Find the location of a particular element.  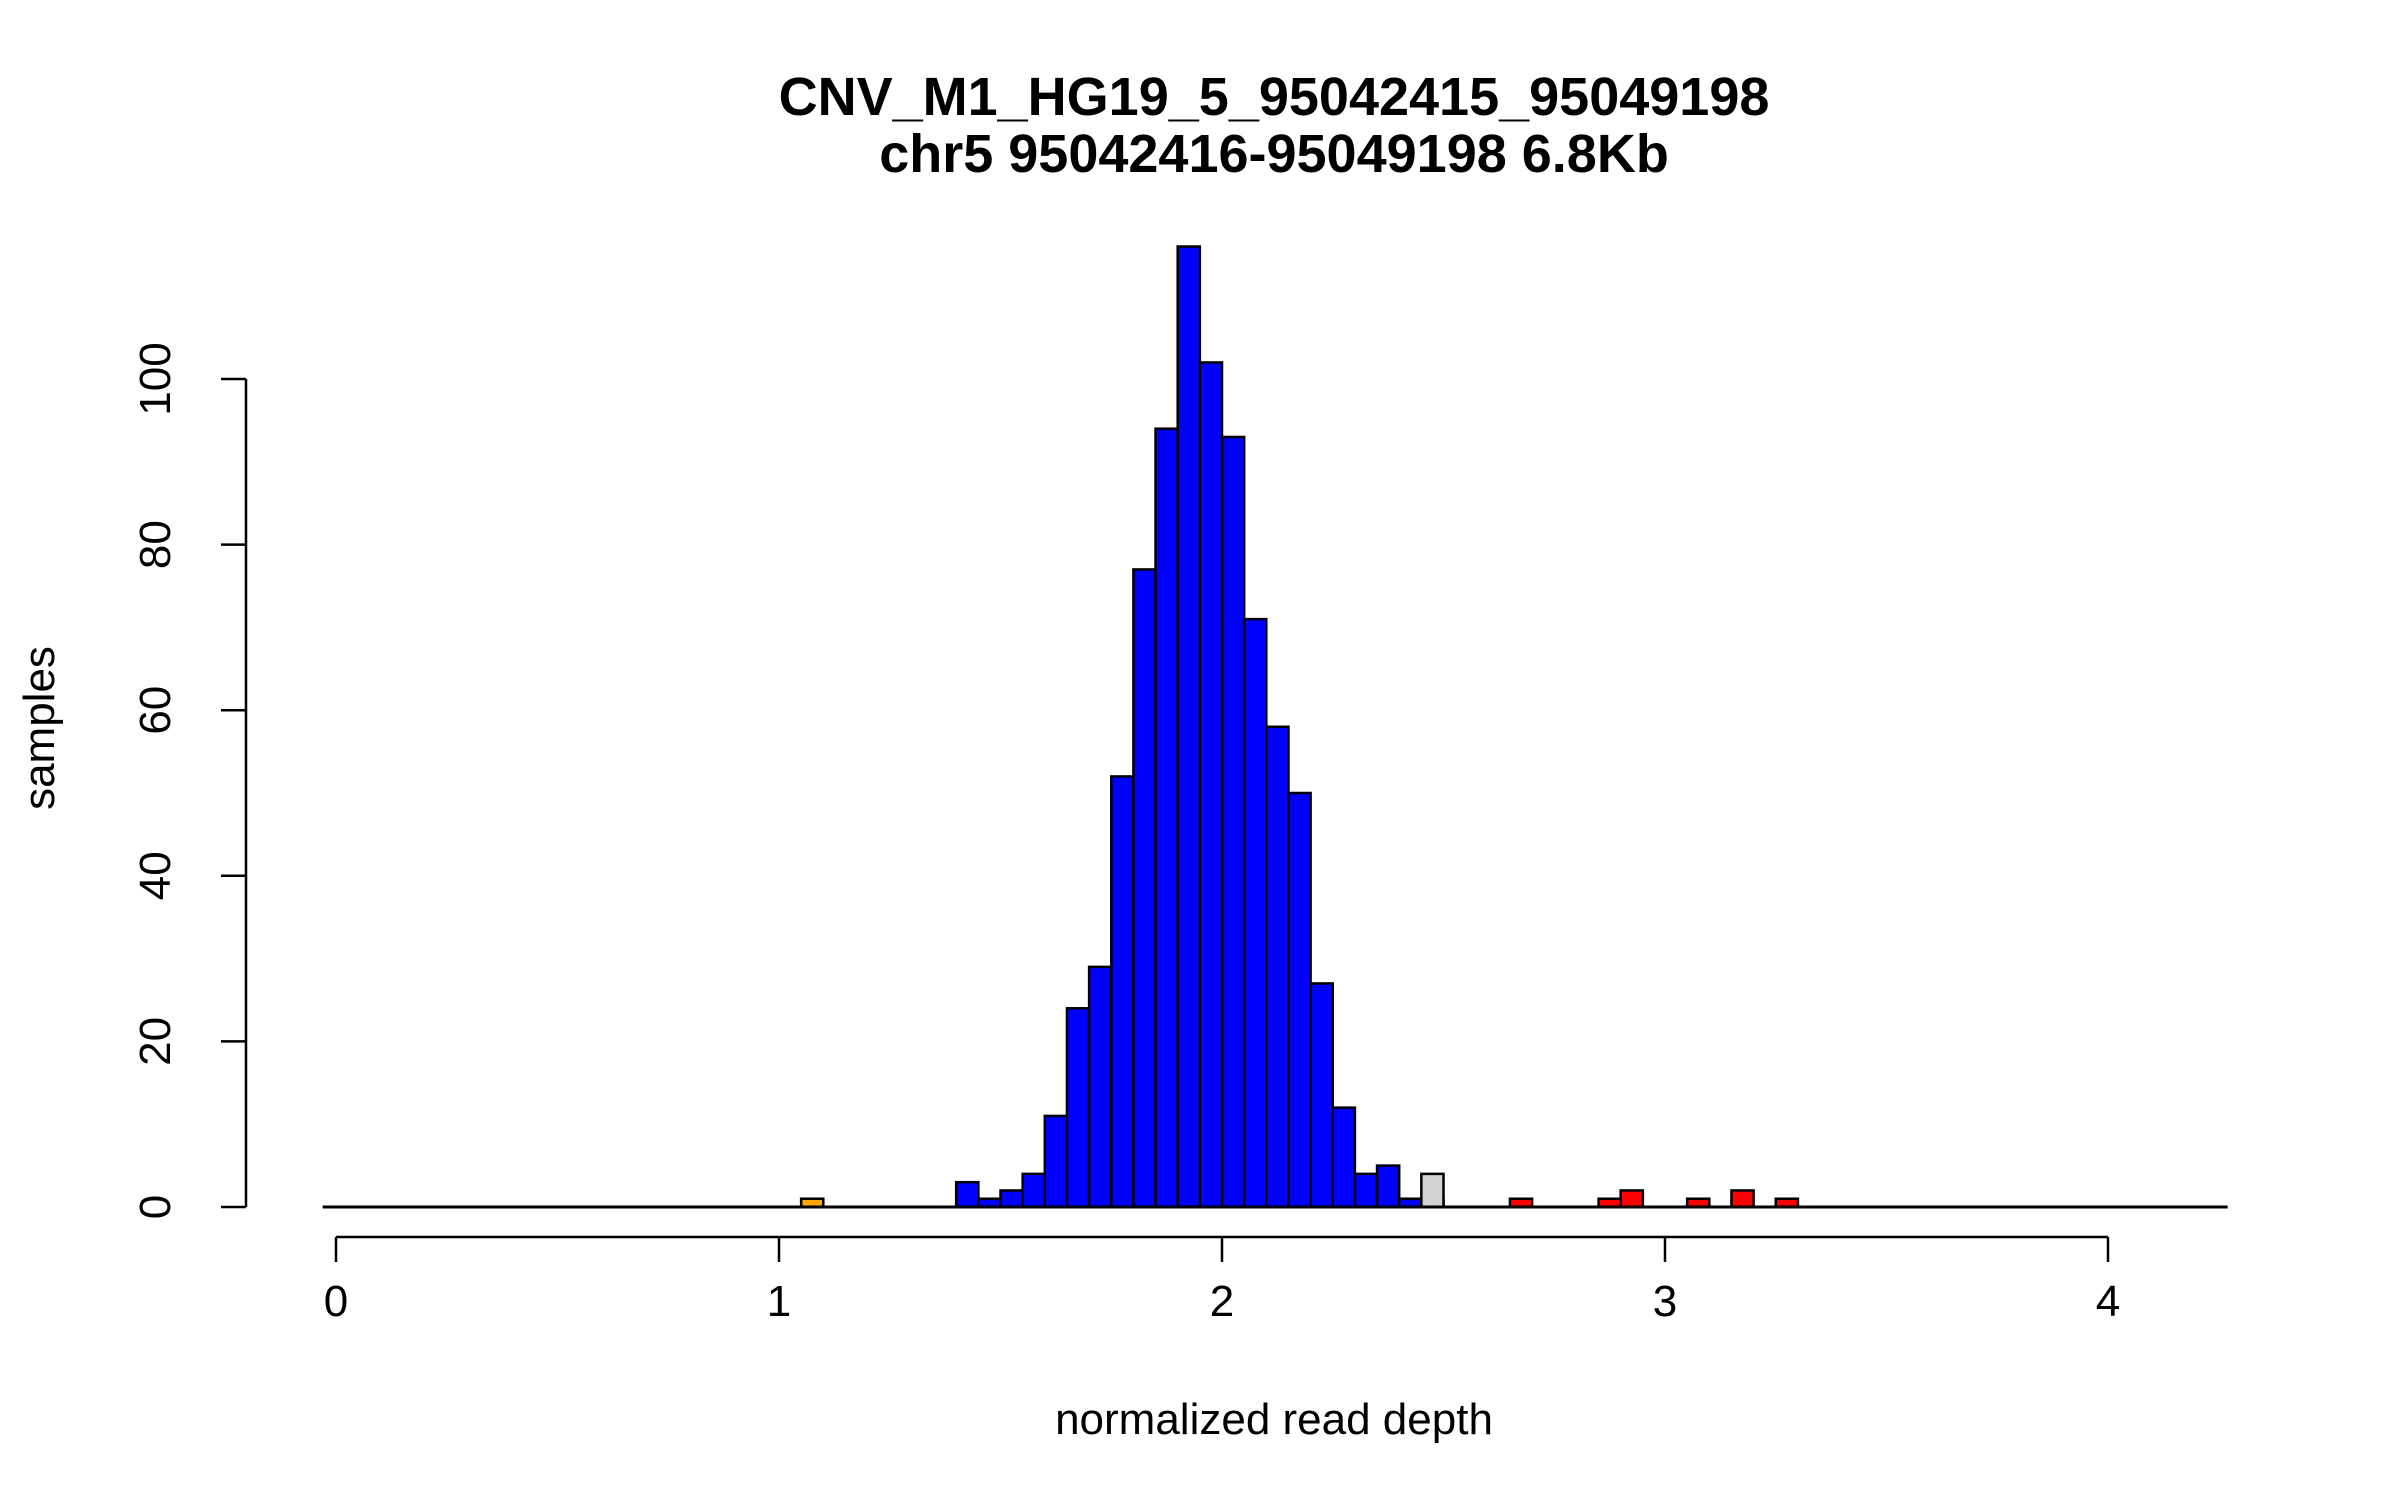

y-axis: 0 20 40 60 80 100 is located at coordinates (189, 780).